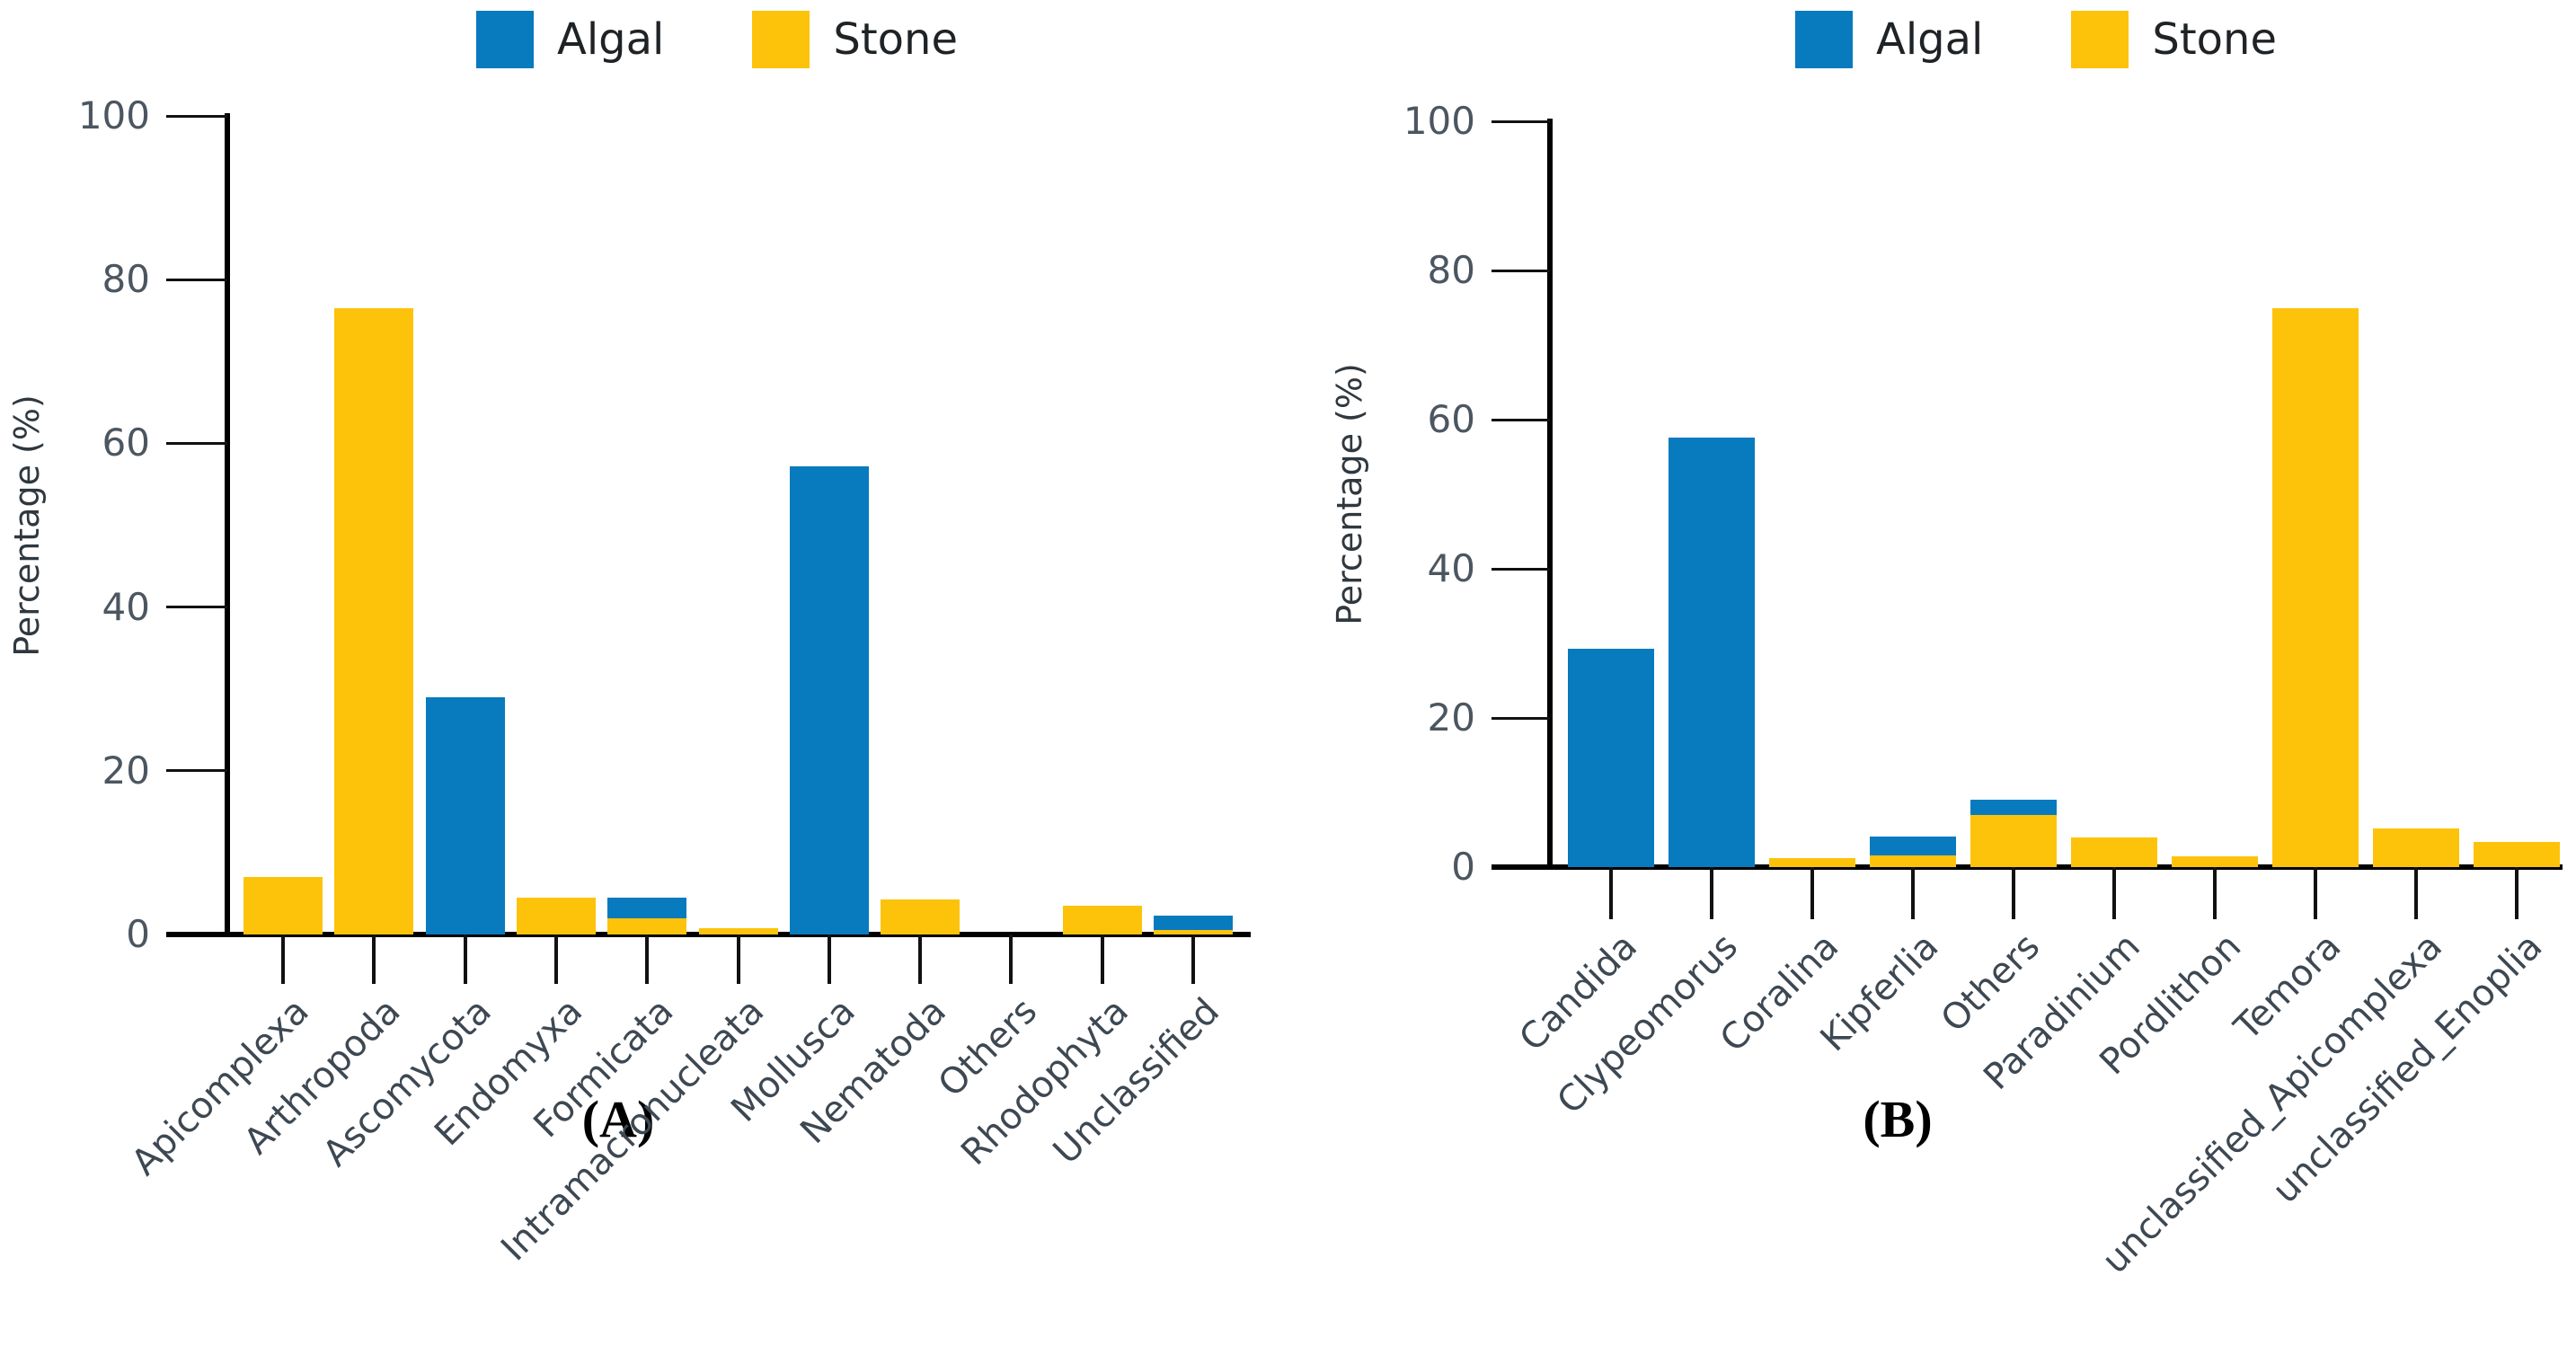  Describe the element at coordinates (618, 1119) in the screenshot. I see `panel-caption-a: (A)` at that location.